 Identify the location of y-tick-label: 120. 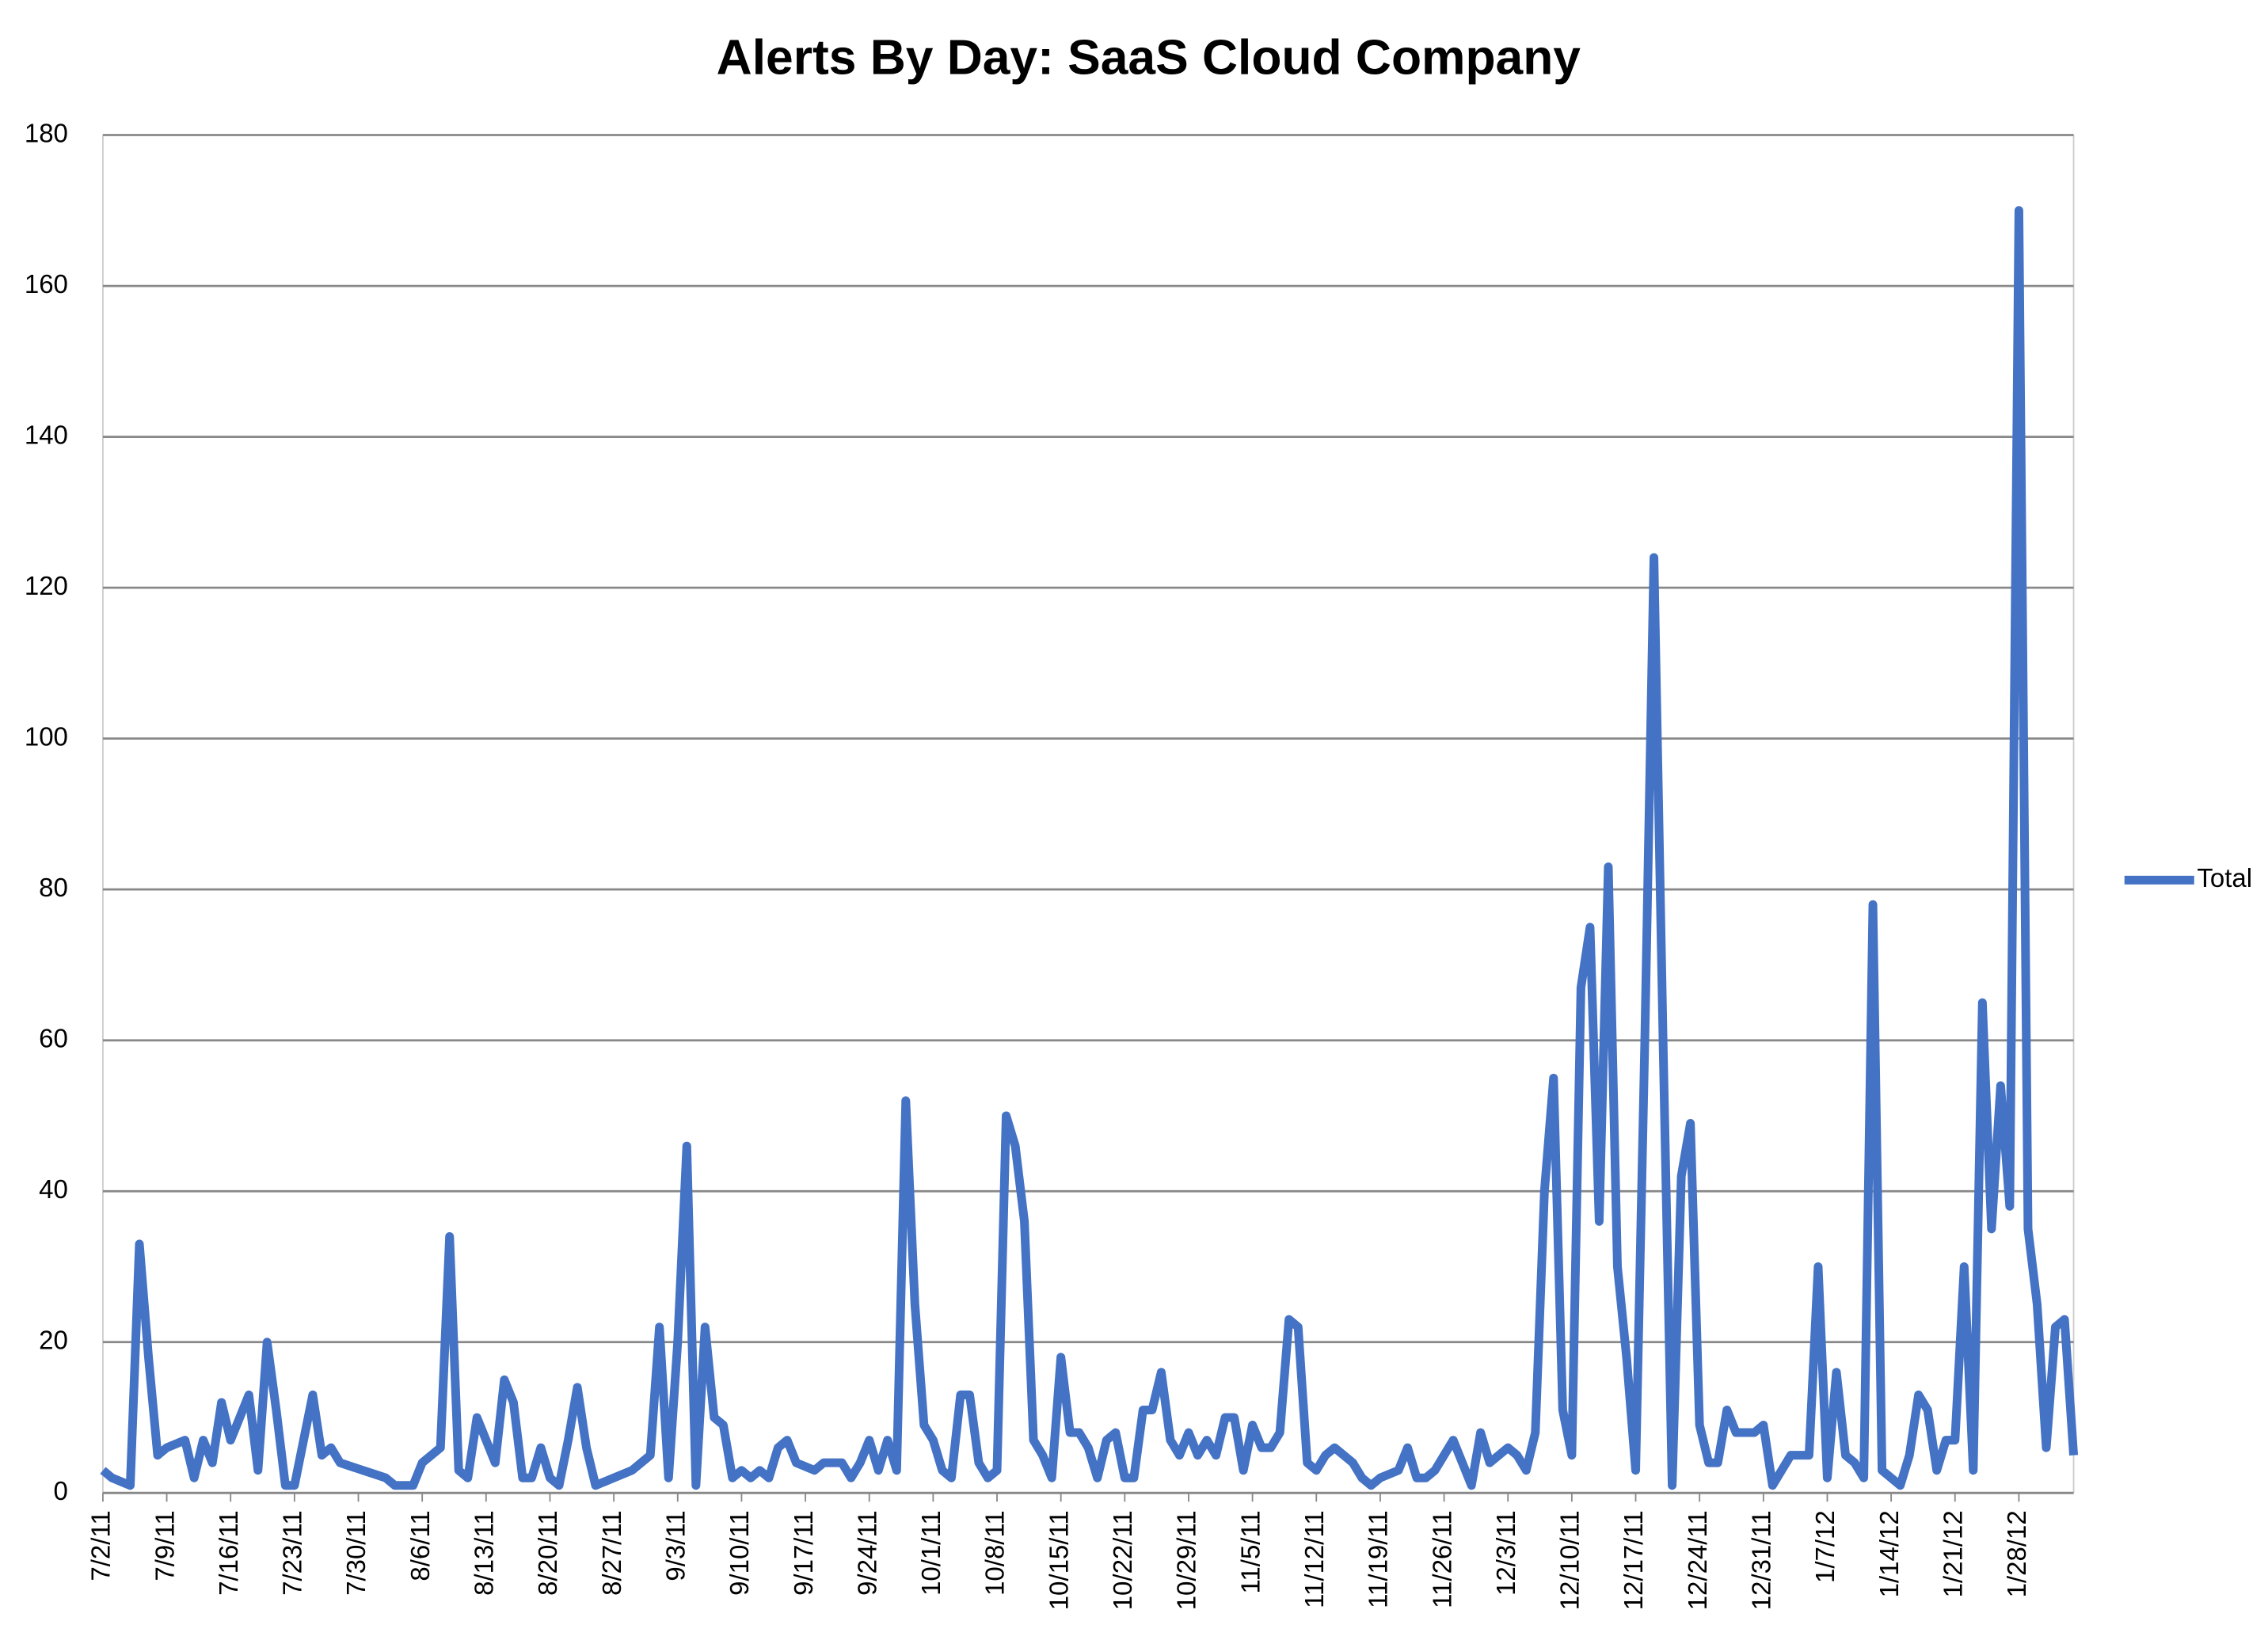
(46, 585).